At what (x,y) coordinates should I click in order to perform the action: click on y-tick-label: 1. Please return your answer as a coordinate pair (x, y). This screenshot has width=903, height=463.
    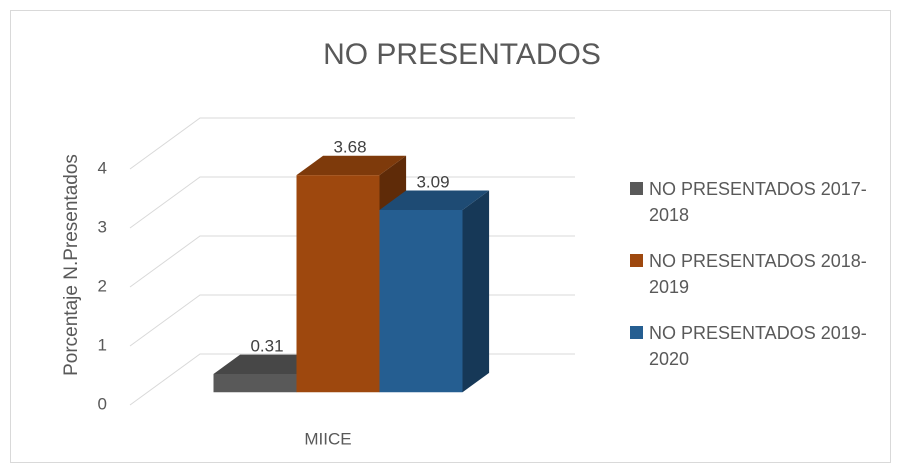
    Looking at the image, I should click on (102, 344).